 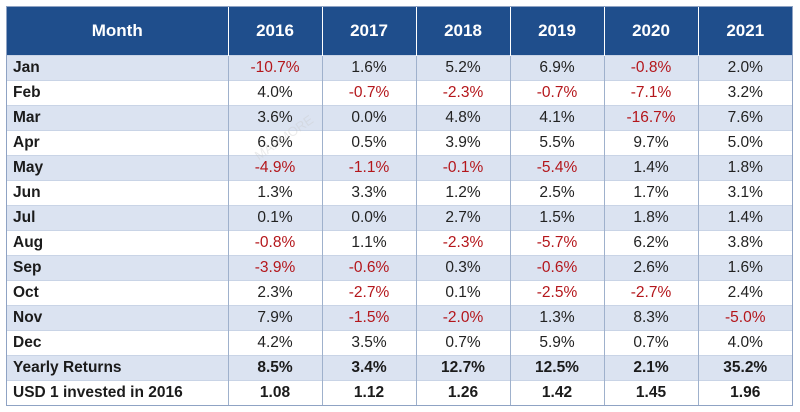 I want to click on return-cell: -10.7%, so click(x=275, y=68).